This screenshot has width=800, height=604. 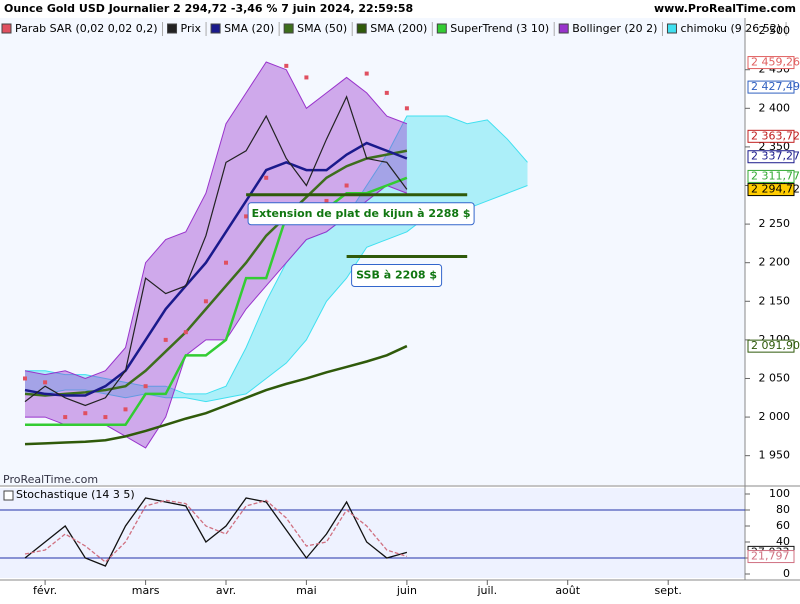 What do you see at coordinates (775, 107) in the screenshot?
I see `y-tick-label: 2 400` at bounding box center [775, 107].